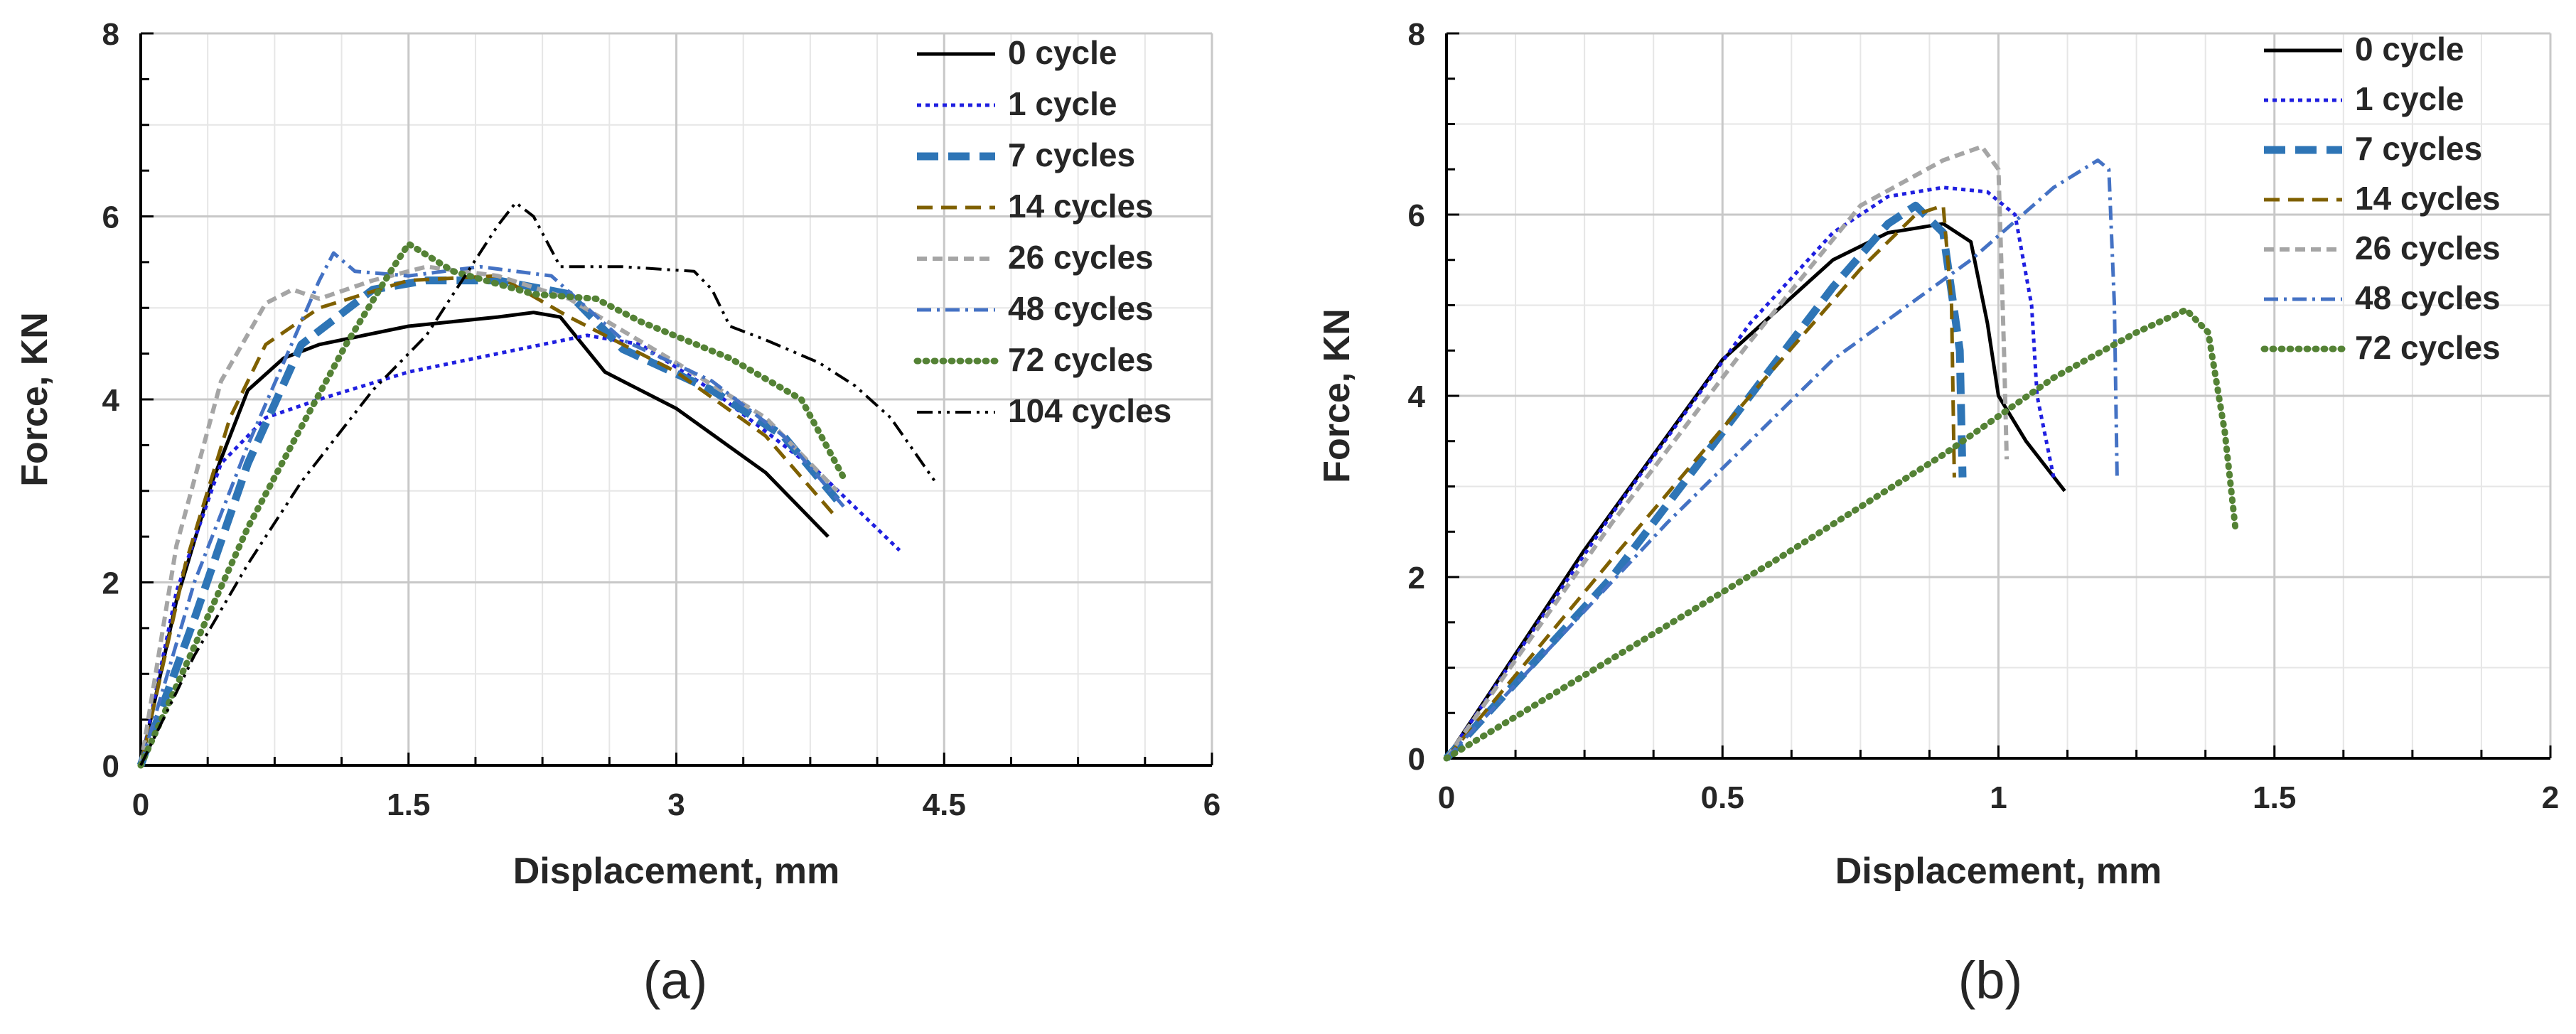 This screenshot has height=1034, width=2576. What do you see at coordinates (1998, 797) in the screenshot?
I see `x-tick-label: 1` at bounding box center [1998, 797].